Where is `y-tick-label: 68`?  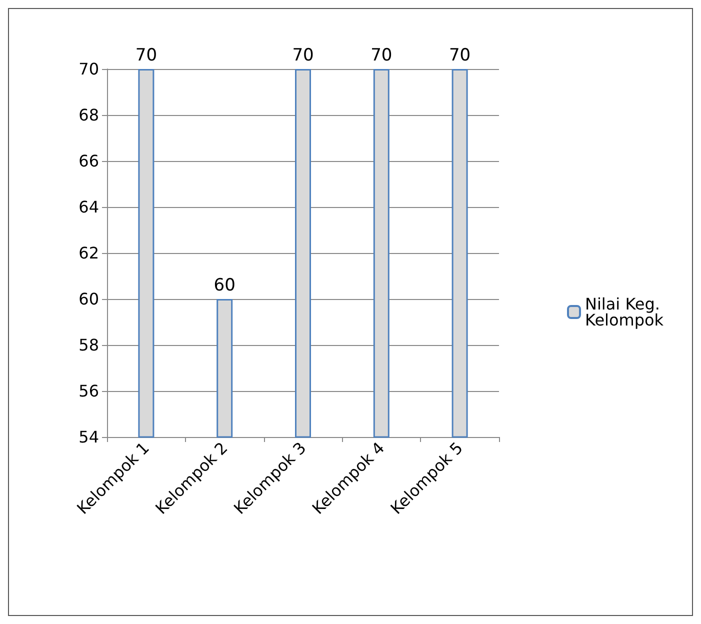
y-tick-label: 68 is located at coordinates (88, 115).